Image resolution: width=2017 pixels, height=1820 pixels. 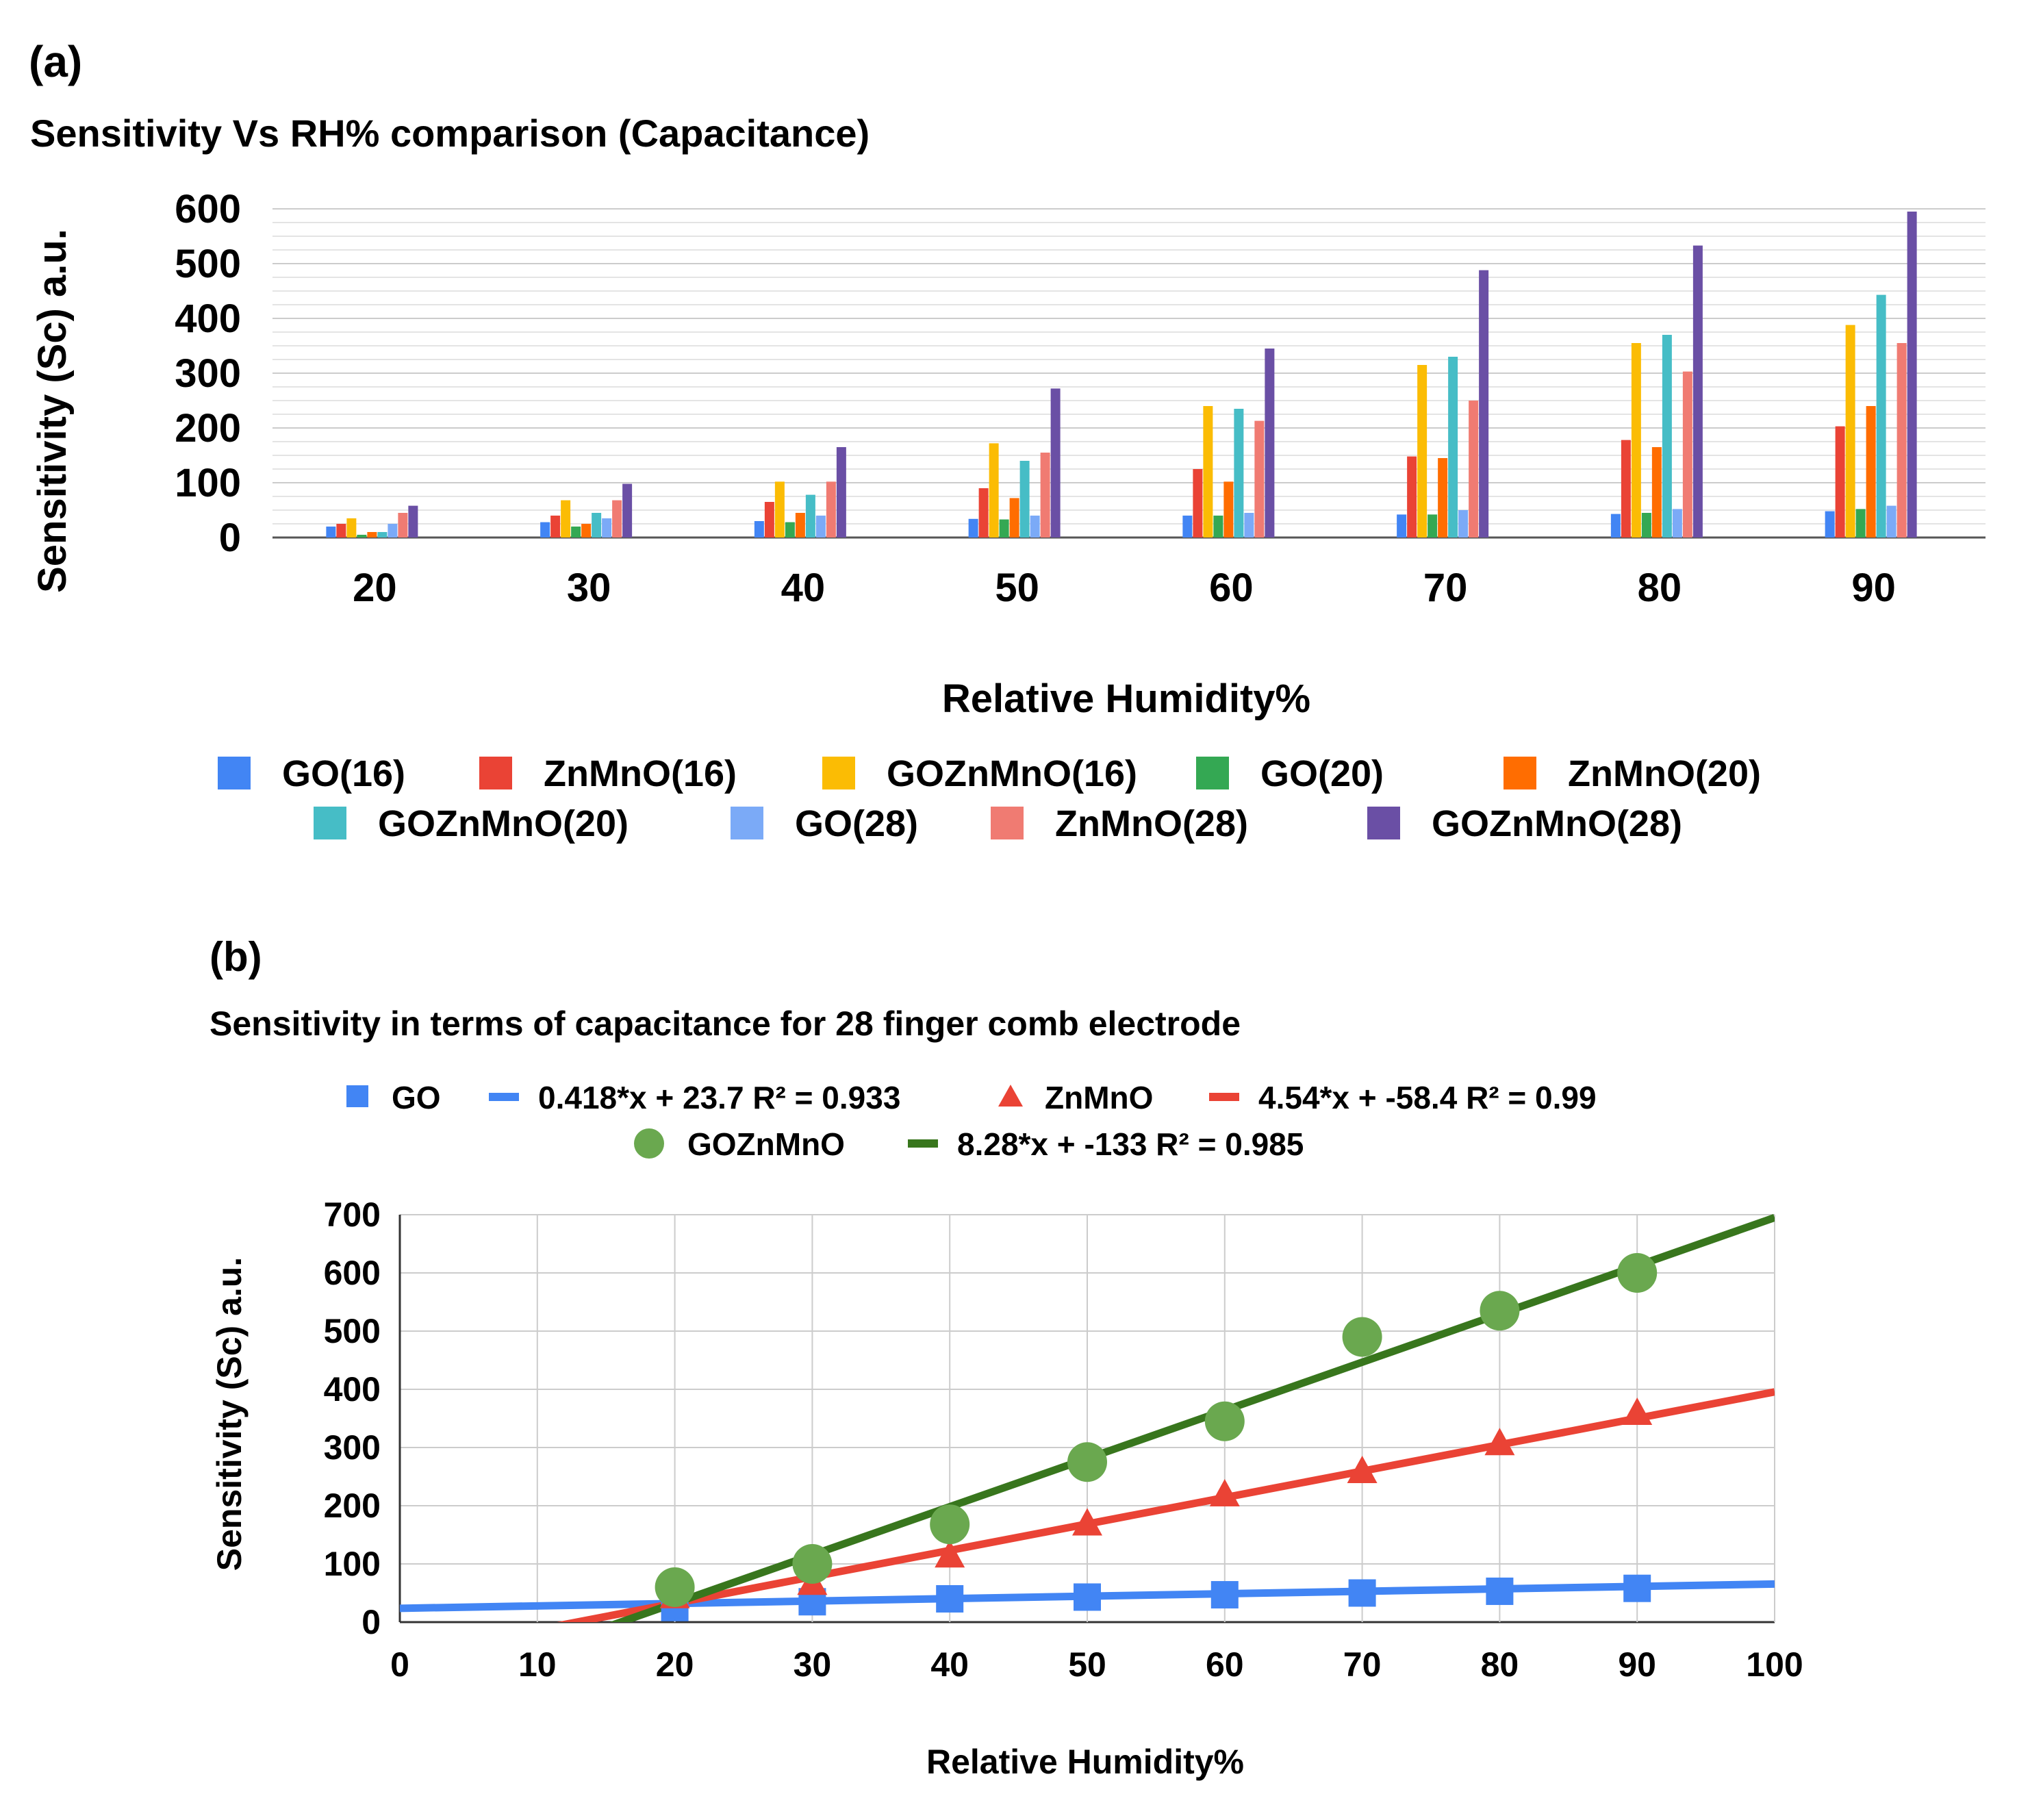 I want to click on chart-a-ylabel: Sensitivity (Sc) a.u., so click(x=53, y=411).